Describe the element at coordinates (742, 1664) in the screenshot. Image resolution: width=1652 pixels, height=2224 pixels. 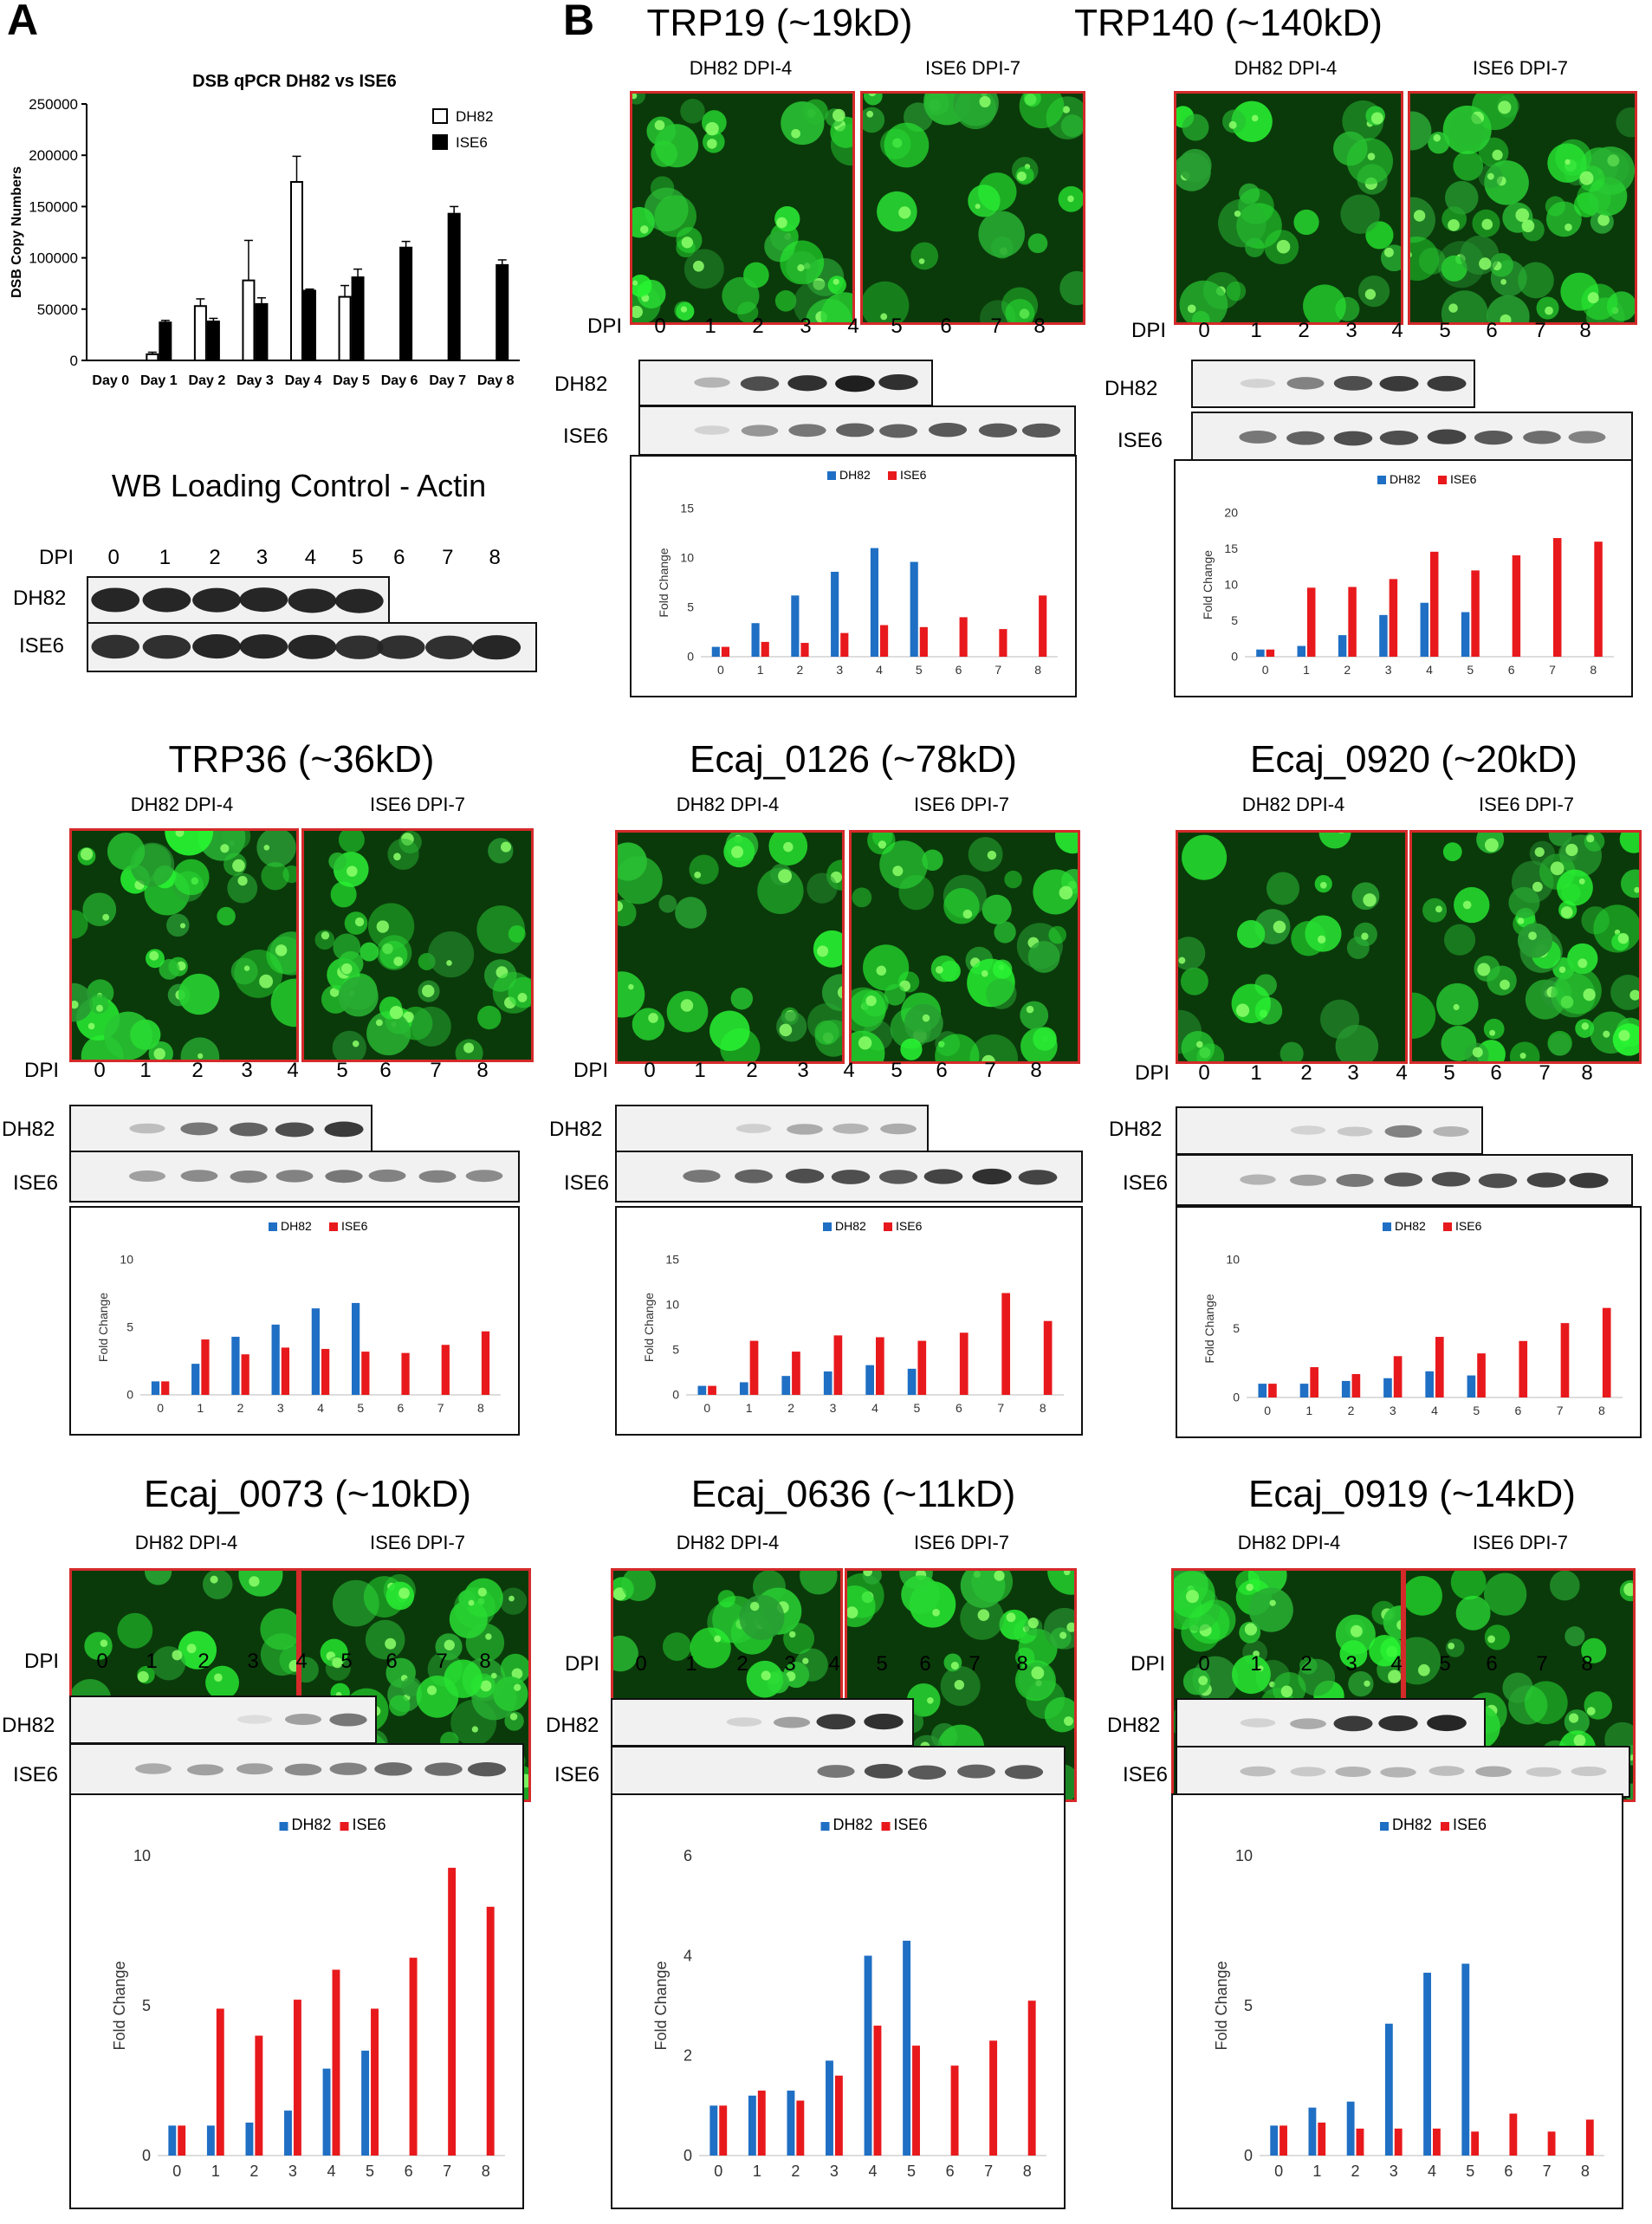
I see `protein-6-dpi-tick: 2` at that location.